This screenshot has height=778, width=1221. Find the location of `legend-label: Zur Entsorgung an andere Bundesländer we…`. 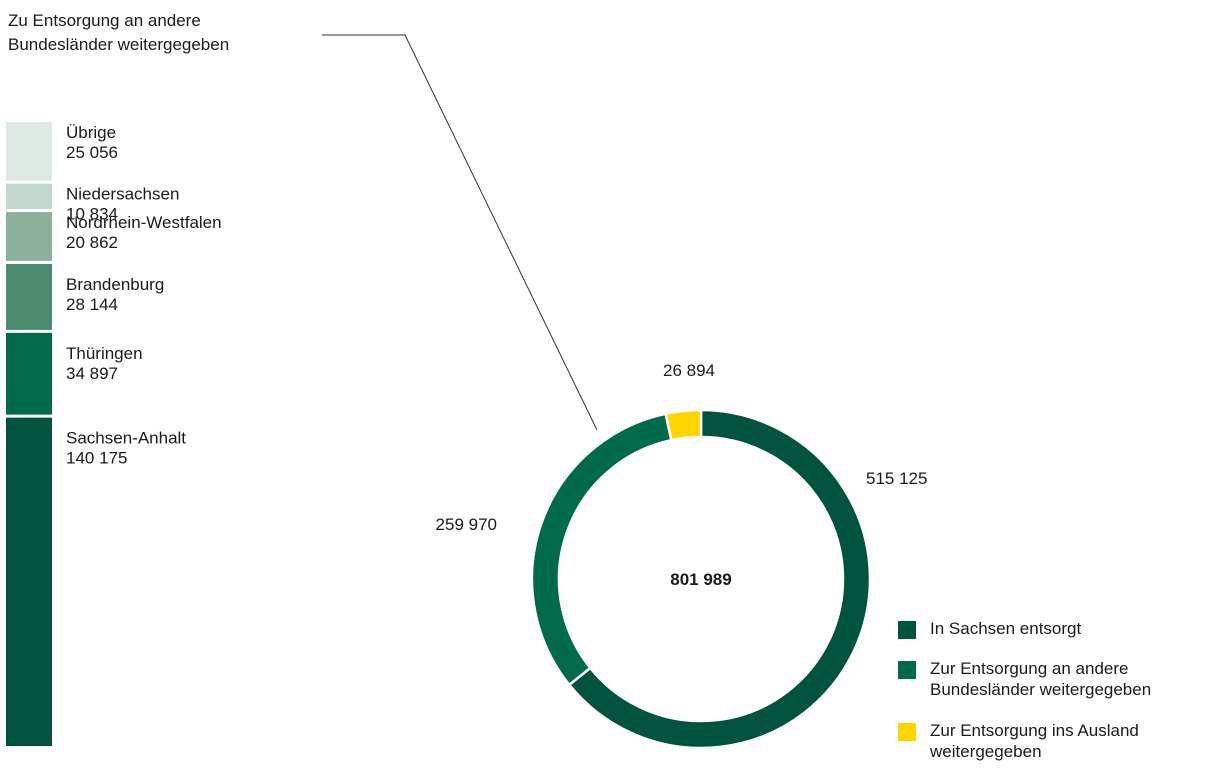

legend-label: Zur Entsorgung an andere Bundesländer we… is located at coordinates (1041, 679).